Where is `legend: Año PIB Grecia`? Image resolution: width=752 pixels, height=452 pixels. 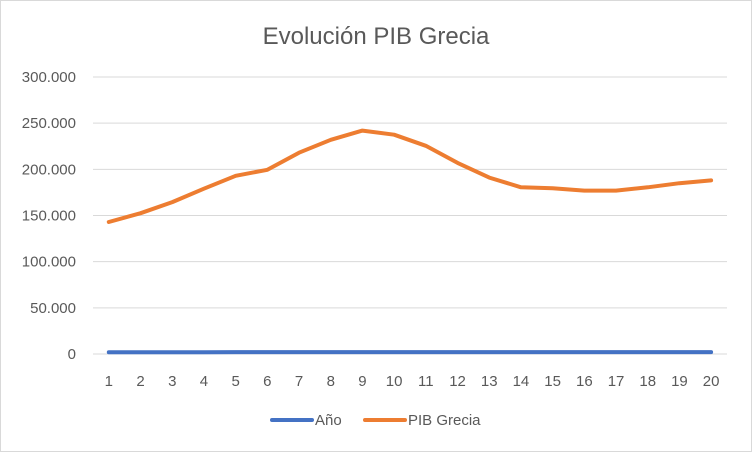
legend: Año PIB Grecia is located at coordinates (375, 420).